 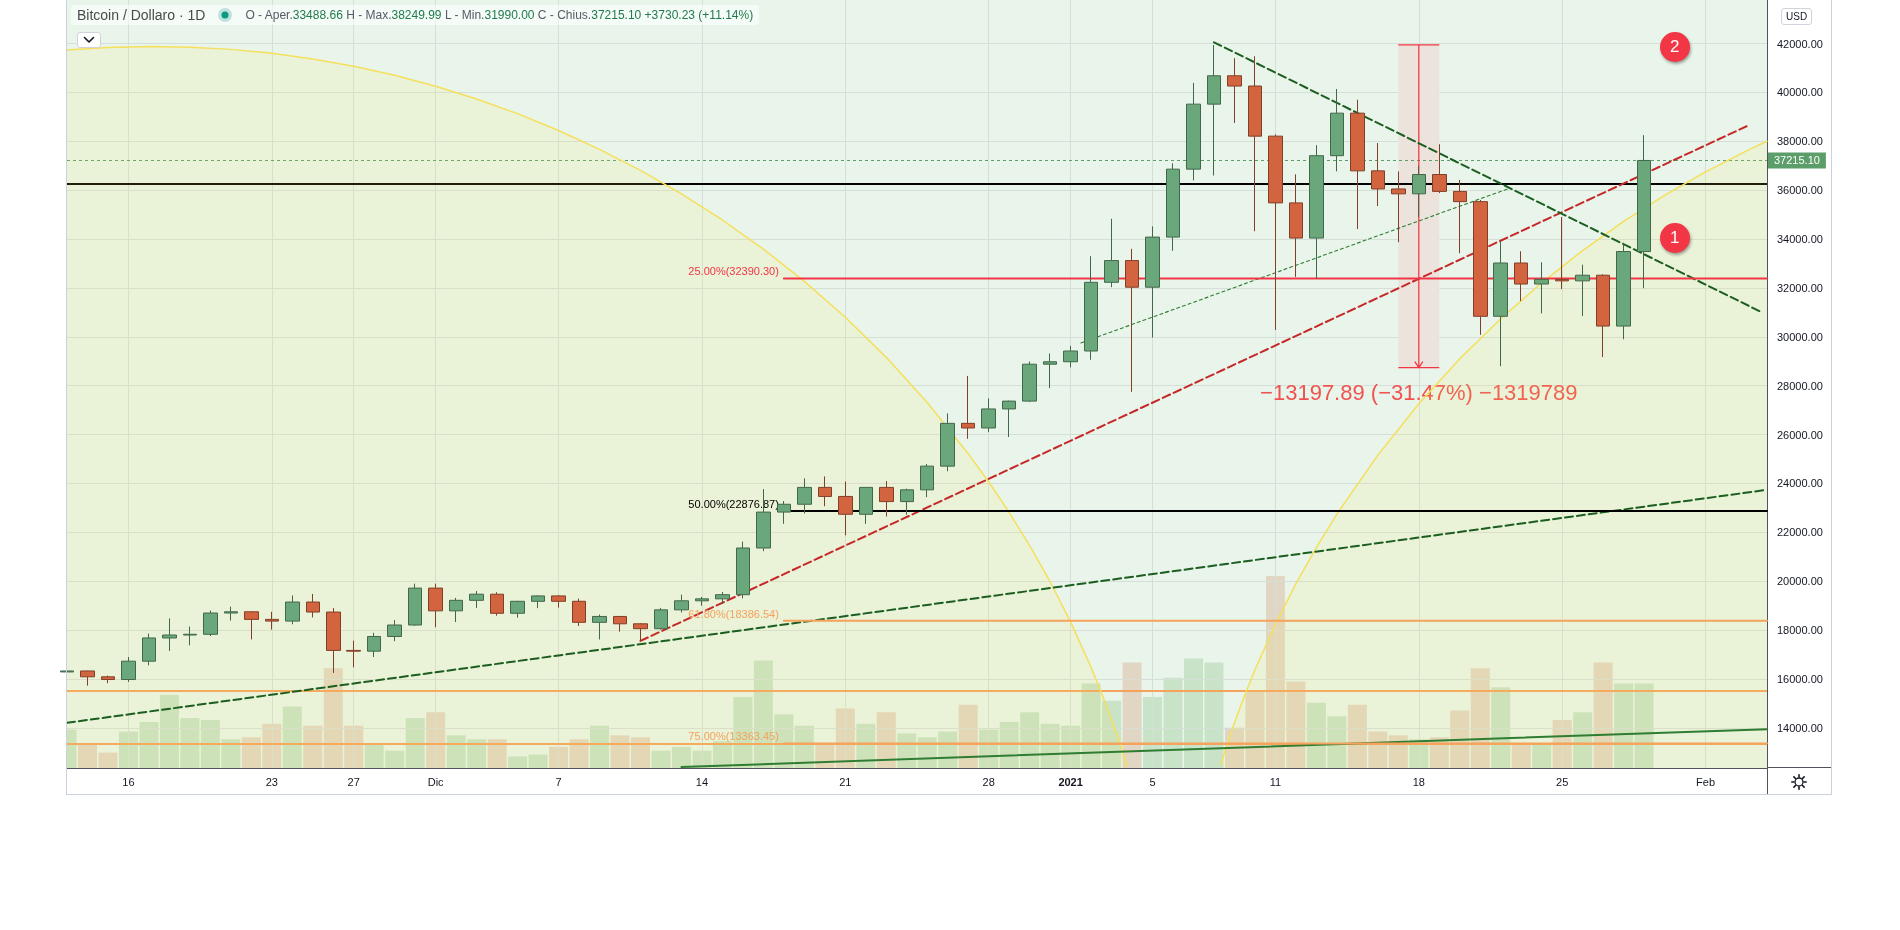 I want to click on y-tick-label: 16000.00, so click(x=1800, y=679).